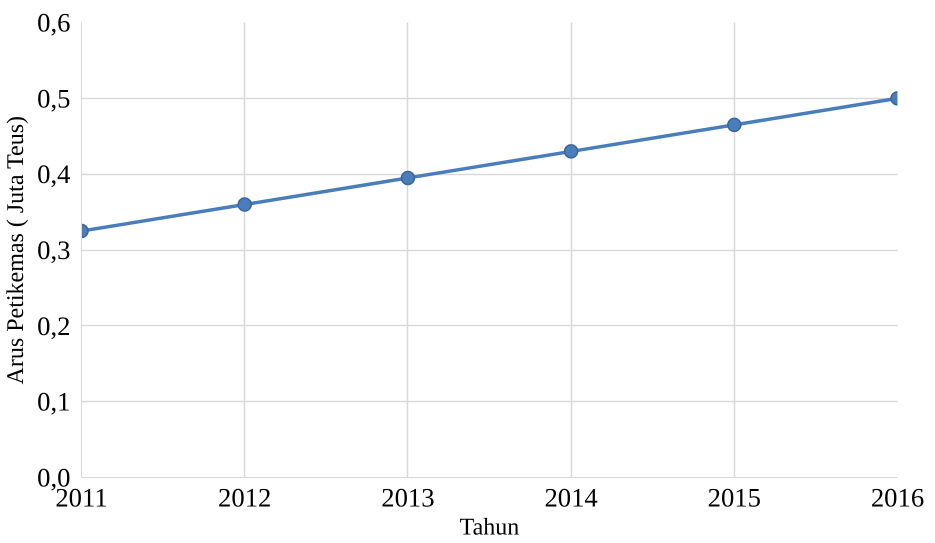 This screenshot has height=543, width=935. What do you see at coordinates (571, 497) in the screenshot?
I see `x-tick-label: 2014` at bounding box center [571, 497].